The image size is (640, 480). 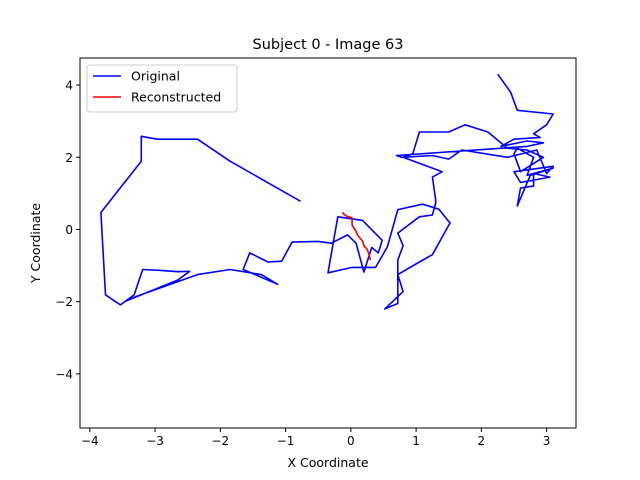 What do you see at coordinates (316, 438) in the screenshot?
I see `x-axis: −4 −3 −2 −1 0 1 2 3` at bounding box center [316, 438].